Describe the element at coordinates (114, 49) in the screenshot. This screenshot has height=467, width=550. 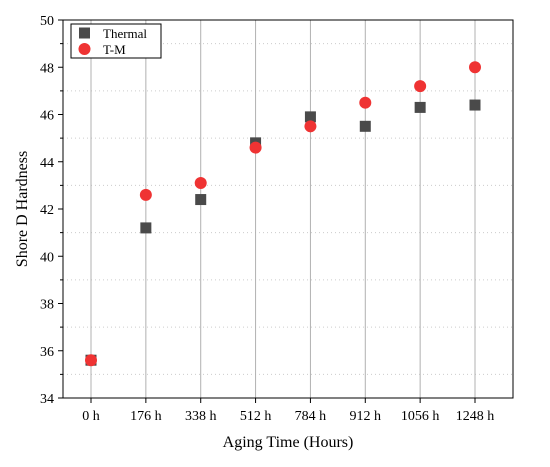
I see `legend-label: T-M` at that location.